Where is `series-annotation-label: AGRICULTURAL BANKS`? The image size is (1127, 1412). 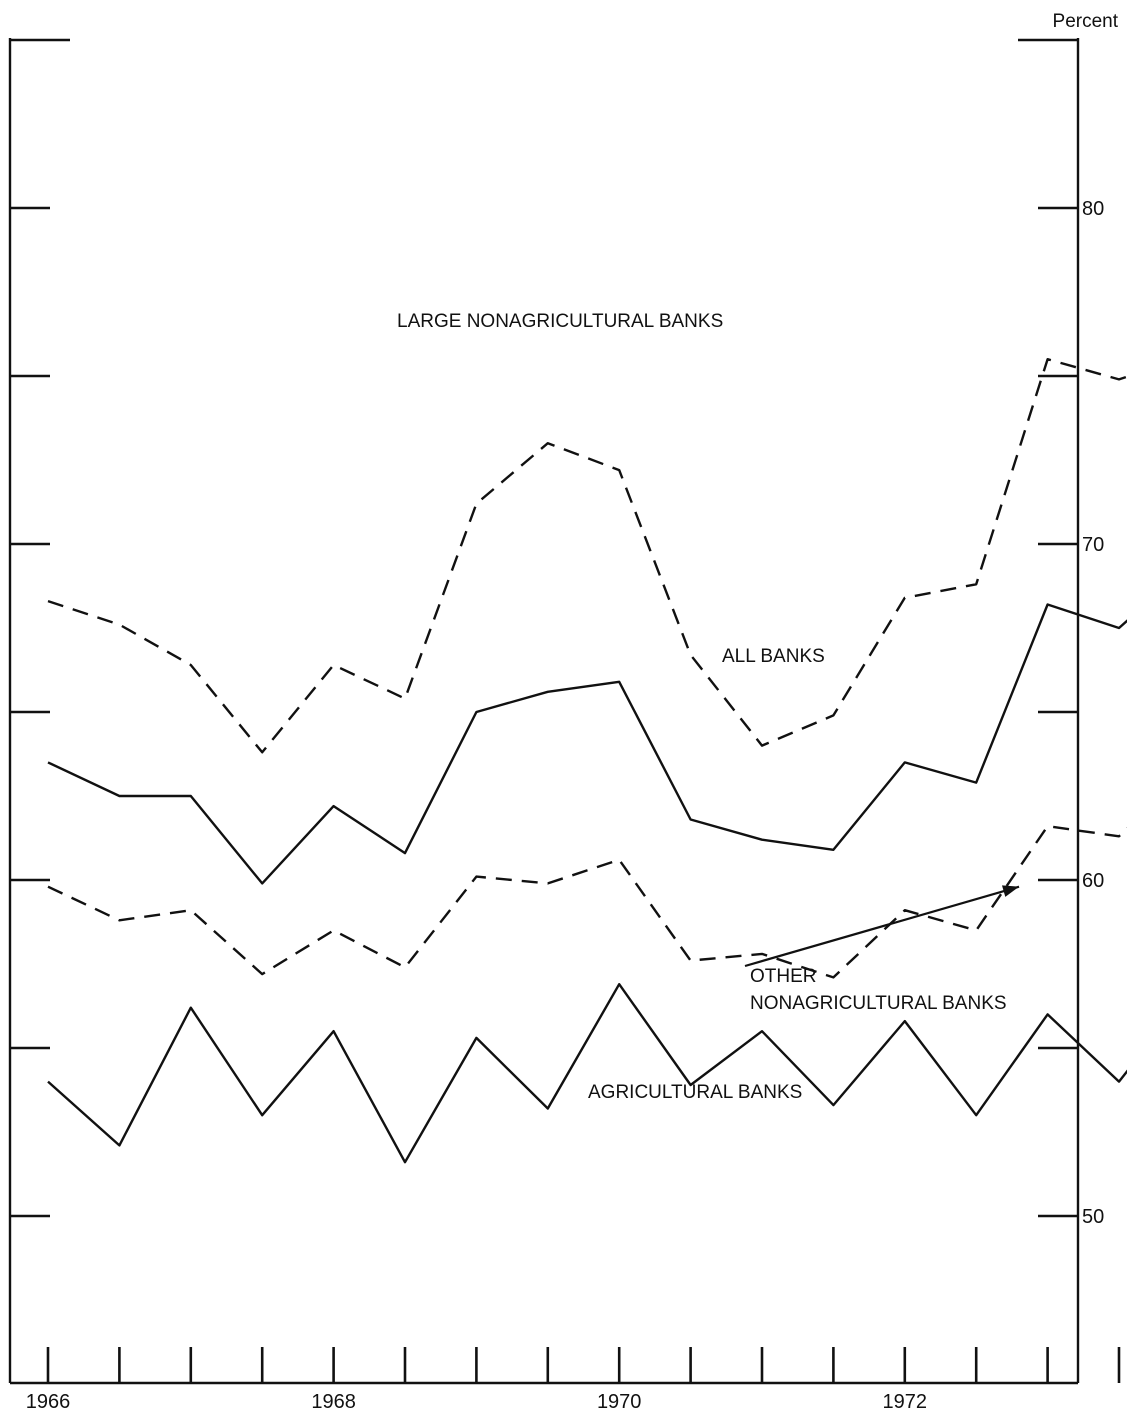 series-annotation-label: AGRICULTURAL BANKS is located at coordinates (695, 1092).